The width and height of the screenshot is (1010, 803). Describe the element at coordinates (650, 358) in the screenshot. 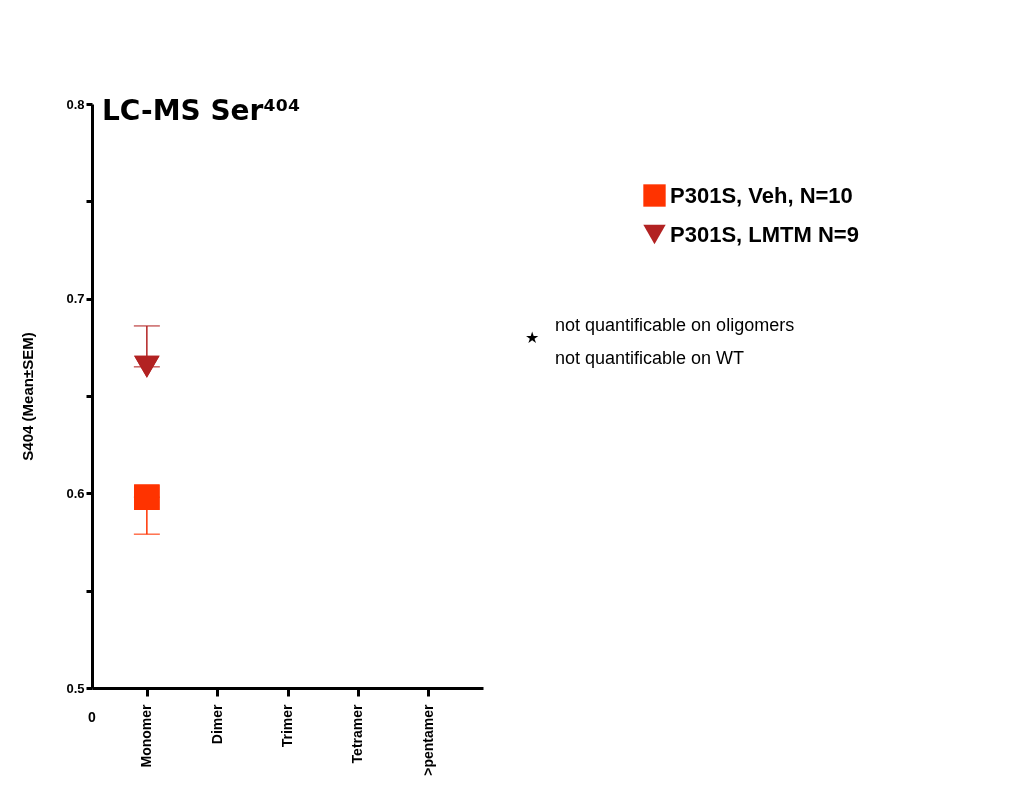

I see `text: not quantificable on WT` at that location.